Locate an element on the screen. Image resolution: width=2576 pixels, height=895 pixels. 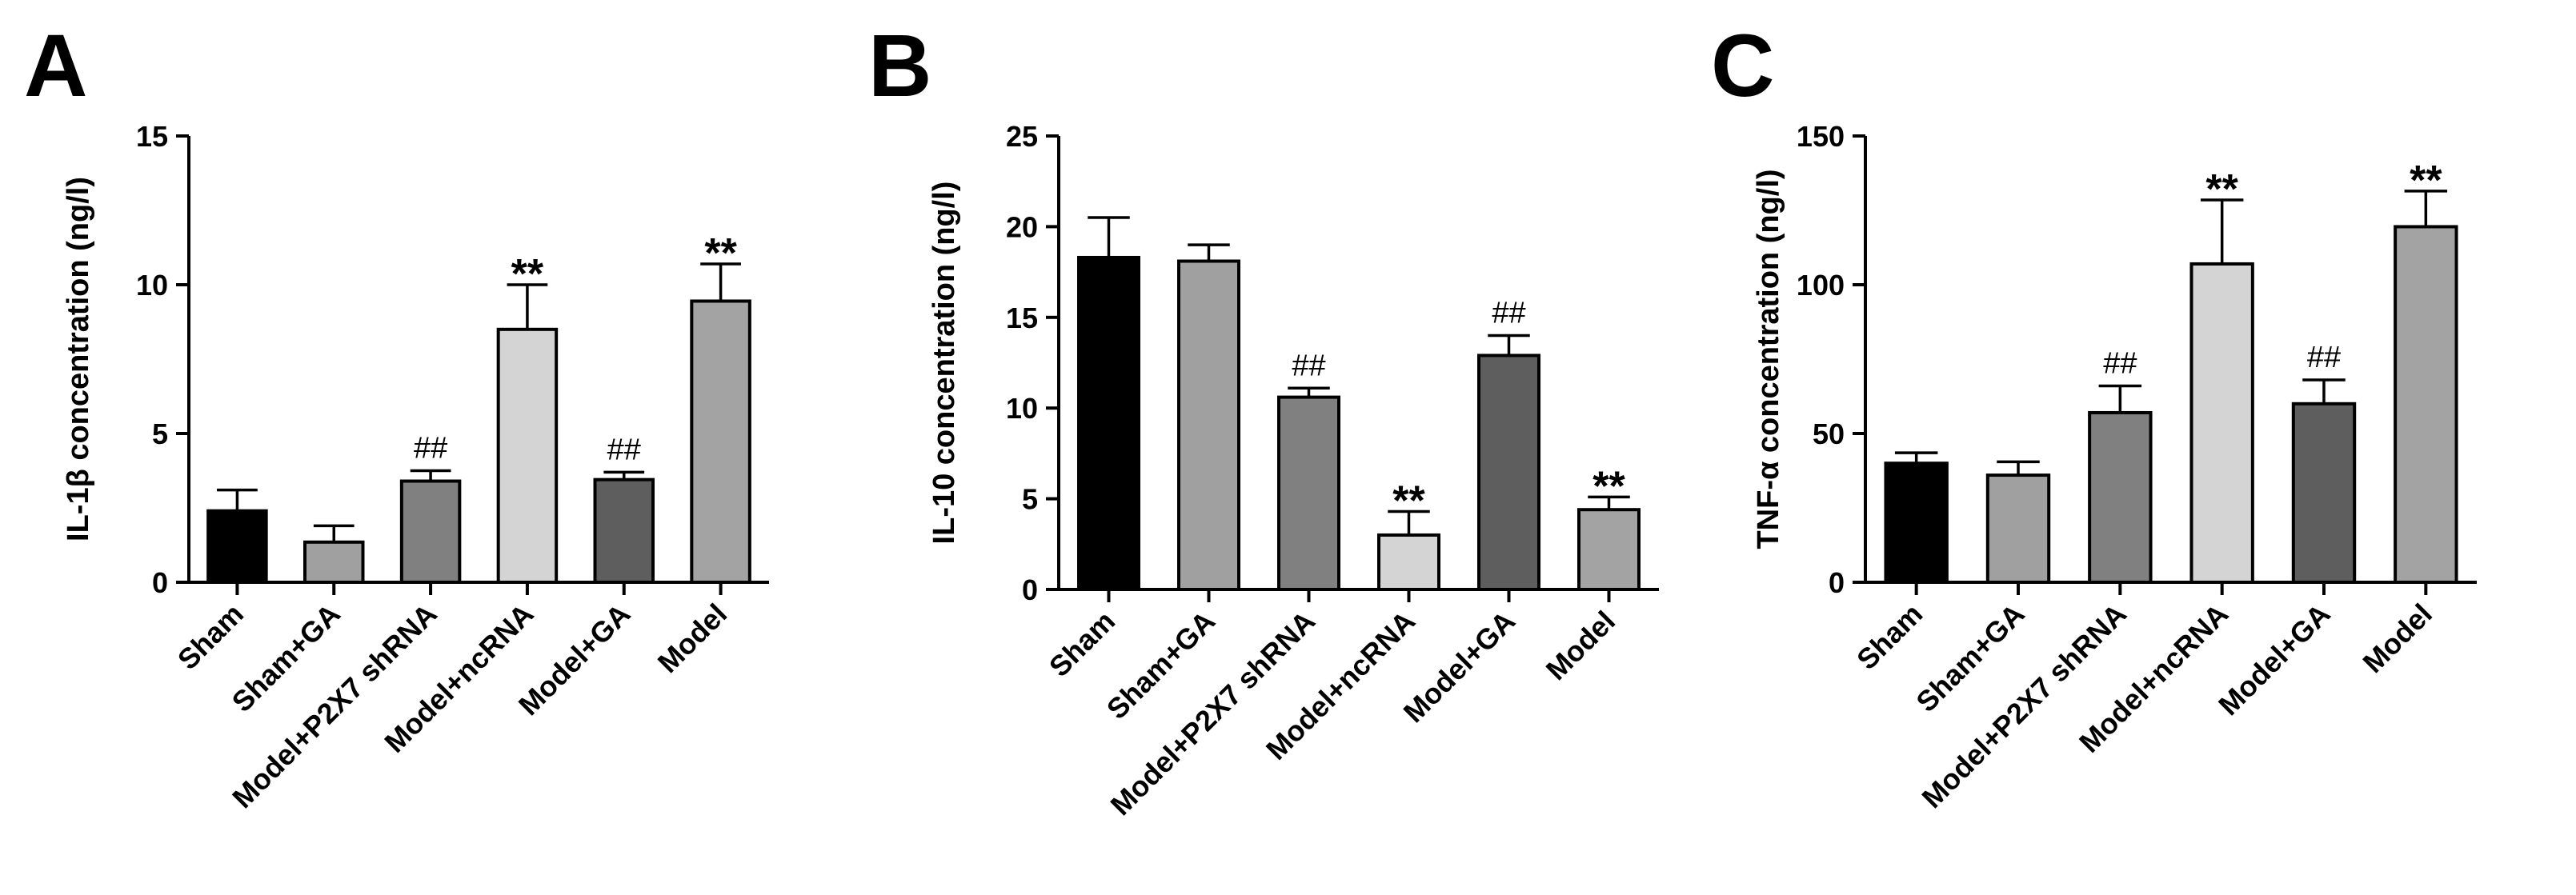
y-tick-label: 150 is located at coordinates (1821, 136).